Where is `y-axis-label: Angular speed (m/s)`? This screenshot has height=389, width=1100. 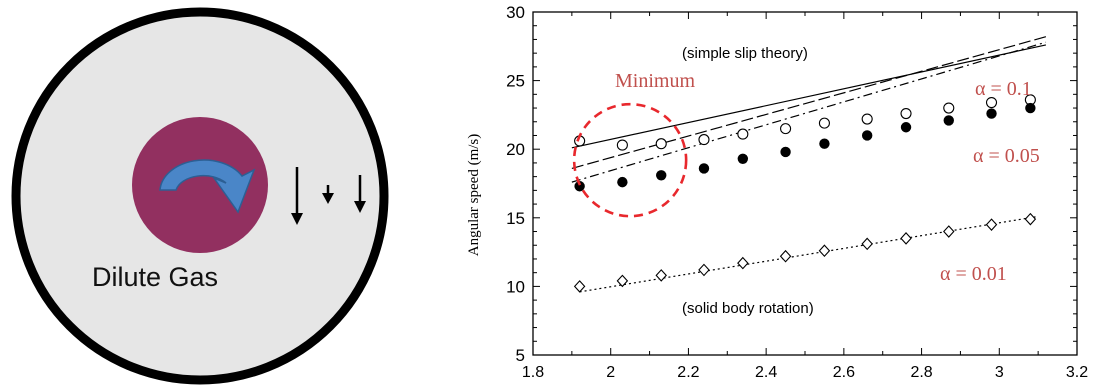
y-axis-label: Angular speed (m/s) is located at coordinates (474, 195).